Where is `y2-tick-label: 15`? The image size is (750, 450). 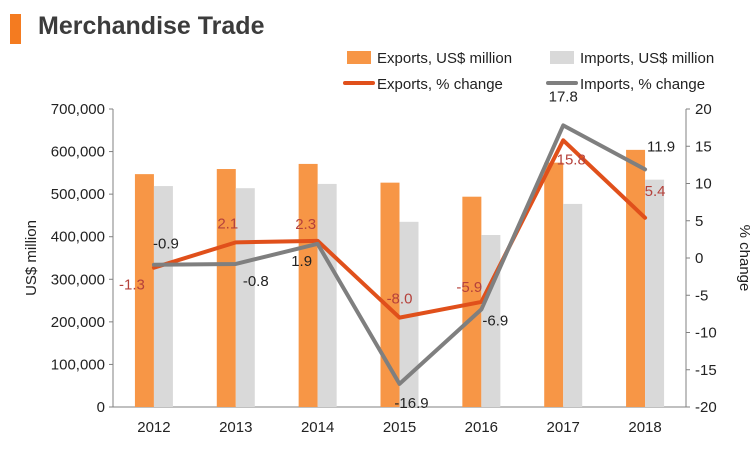
y2-tick-label: 15 is located at coordinates (703, 146).